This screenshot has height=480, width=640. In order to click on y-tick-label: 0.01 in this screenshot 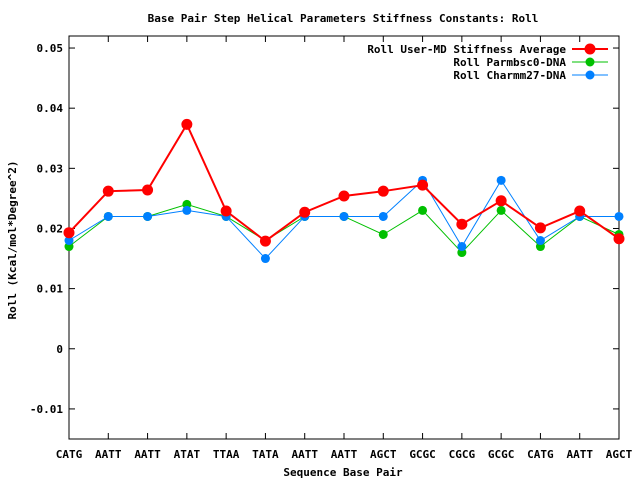, I will do `click(50, 289)`.